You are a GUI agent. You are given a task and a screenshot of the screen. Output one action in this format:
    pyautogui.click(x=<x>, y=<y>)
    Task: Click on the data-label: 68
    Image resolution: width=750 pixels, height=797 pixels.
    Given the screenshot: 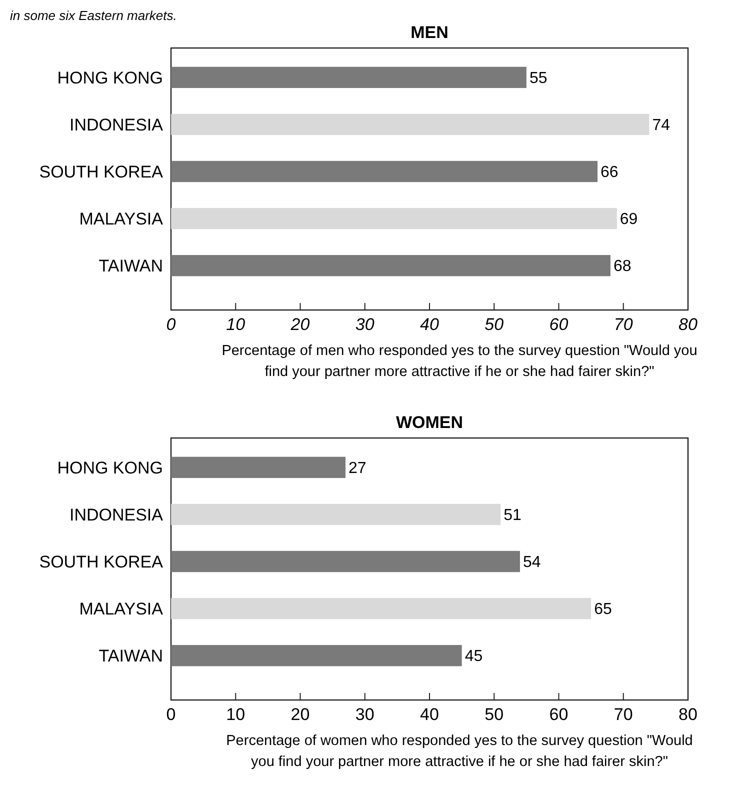 What is the action you would take?
    pyautogui.click(x=622, y=267)
    